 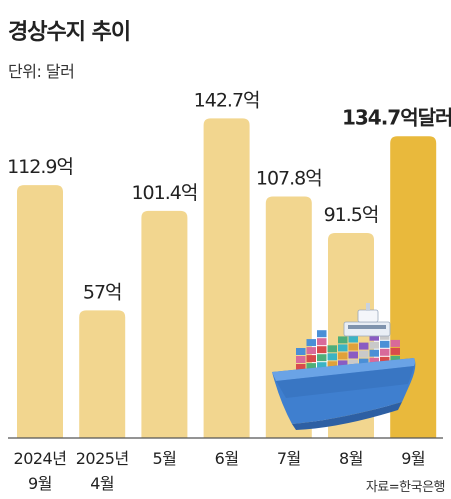 I want to click on category-label-1: 2025년, so click(x=102, y=458).